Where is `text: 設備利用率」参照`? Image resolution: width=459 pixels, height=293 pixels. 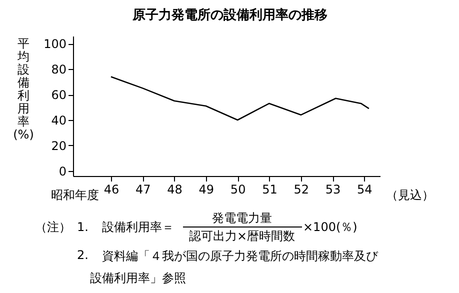
text: 設備利用率」参照 is located at coordinates (138, 278).